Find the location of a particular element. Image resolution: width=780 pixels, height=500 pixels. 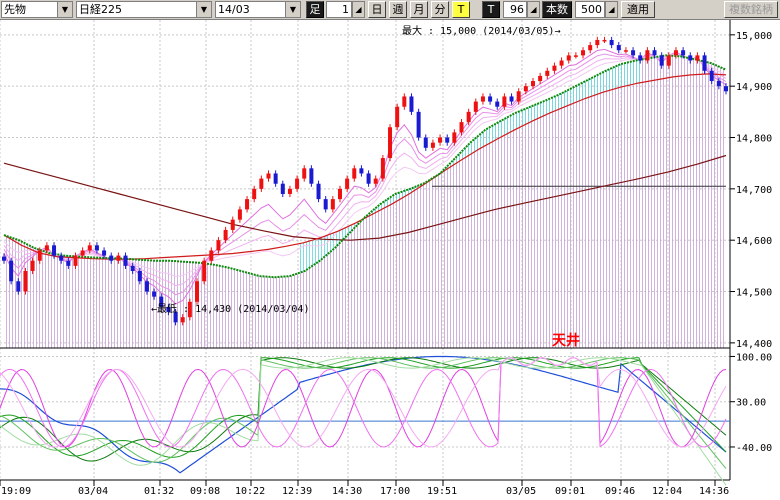

y-tick-label: 14,400 is located at coordinates (754, 344).